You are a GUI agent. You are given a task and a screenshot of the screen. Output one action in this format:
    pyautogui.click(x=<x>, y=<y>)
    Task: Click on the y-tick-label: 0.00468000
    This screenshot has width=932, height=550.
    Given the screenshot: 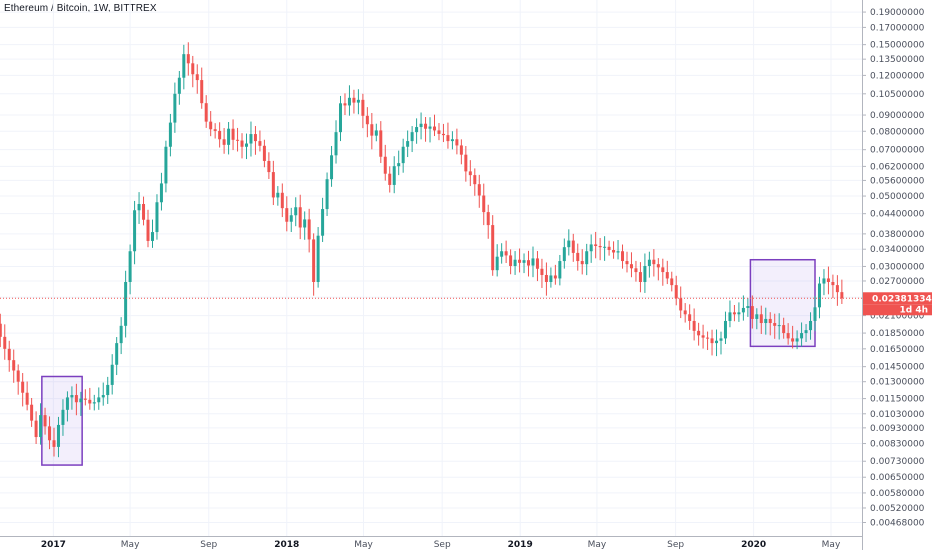 What is the action you would take?
    pyautogui.click(x=897, y=523)
    